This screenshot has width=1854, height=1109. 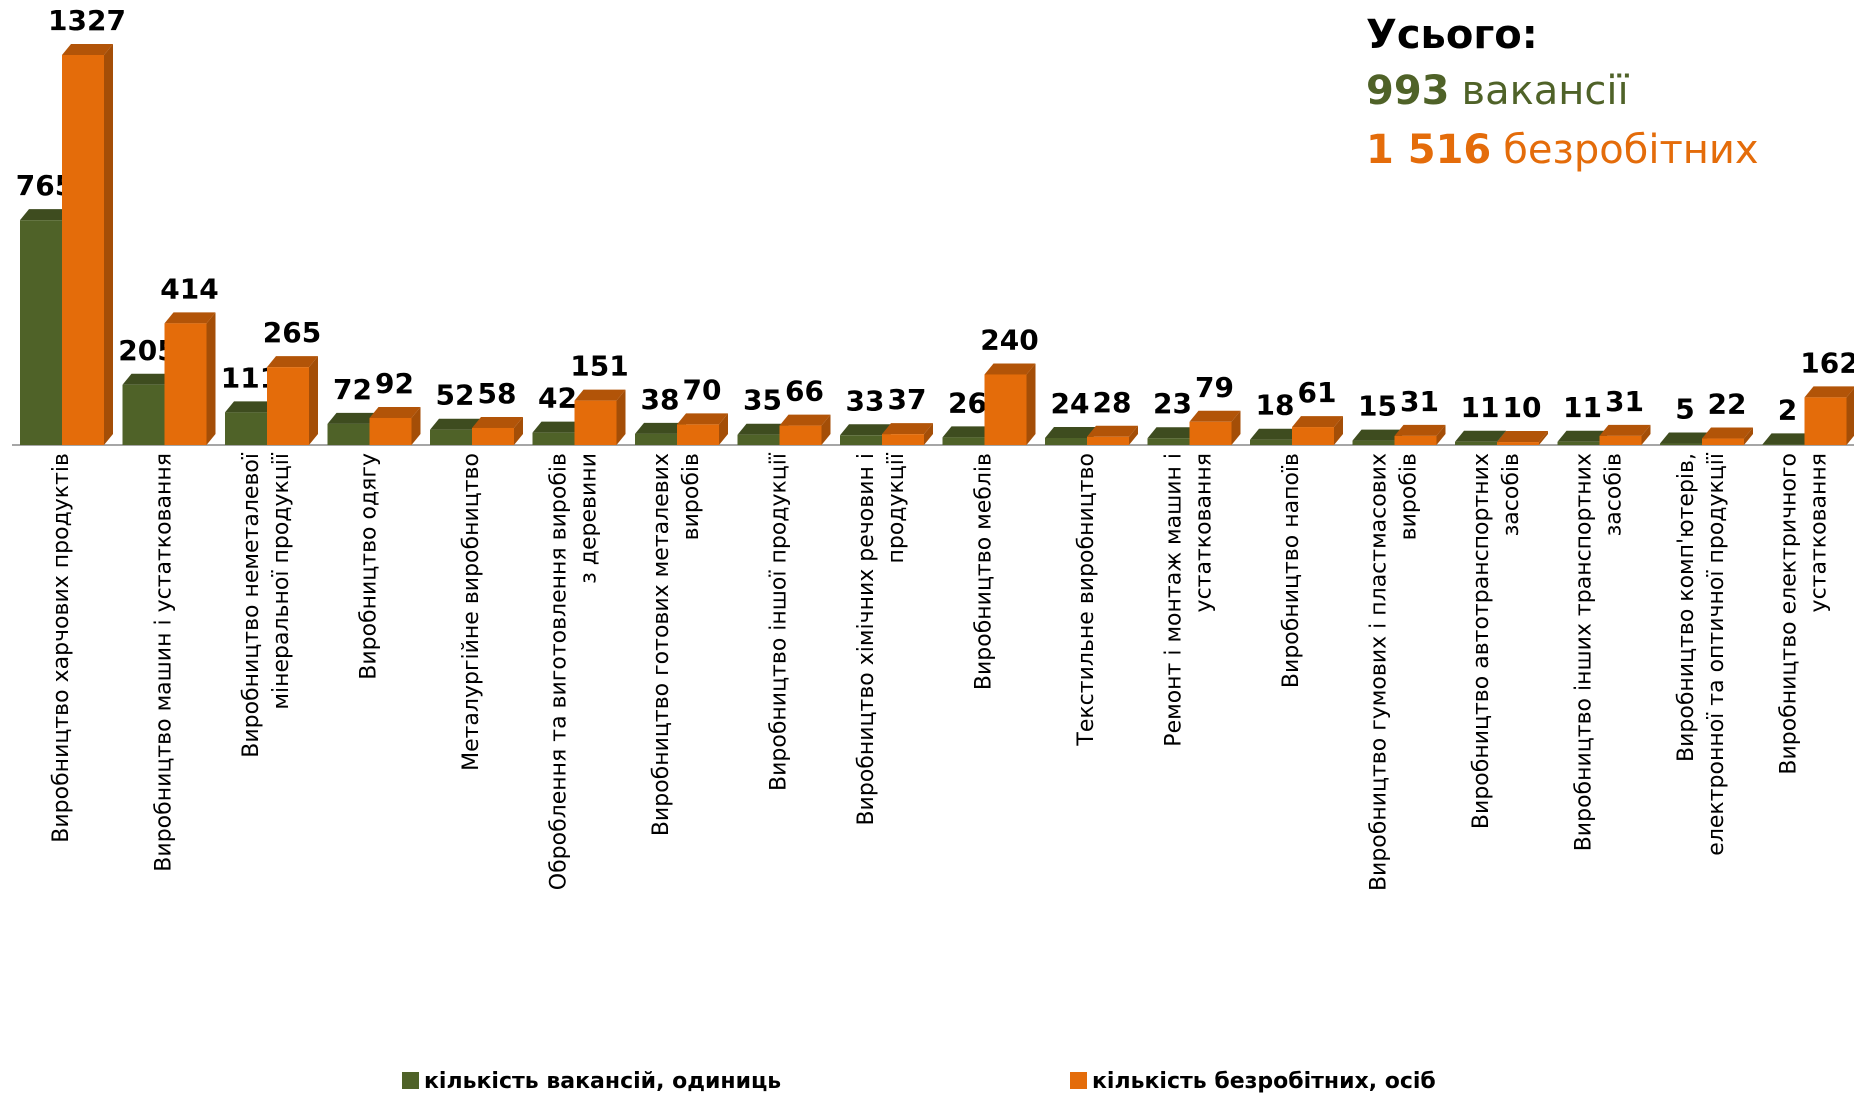 What do you see at coordinates (455, 395) in the screenshot?
I see `value-label: 52` at bounding box center [455, 395].